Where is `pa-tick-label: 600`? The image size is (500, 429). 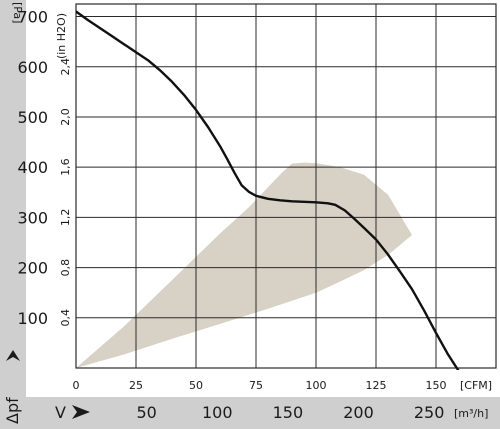
pa-tick-label: 600 is located at coordinates (32, 67).